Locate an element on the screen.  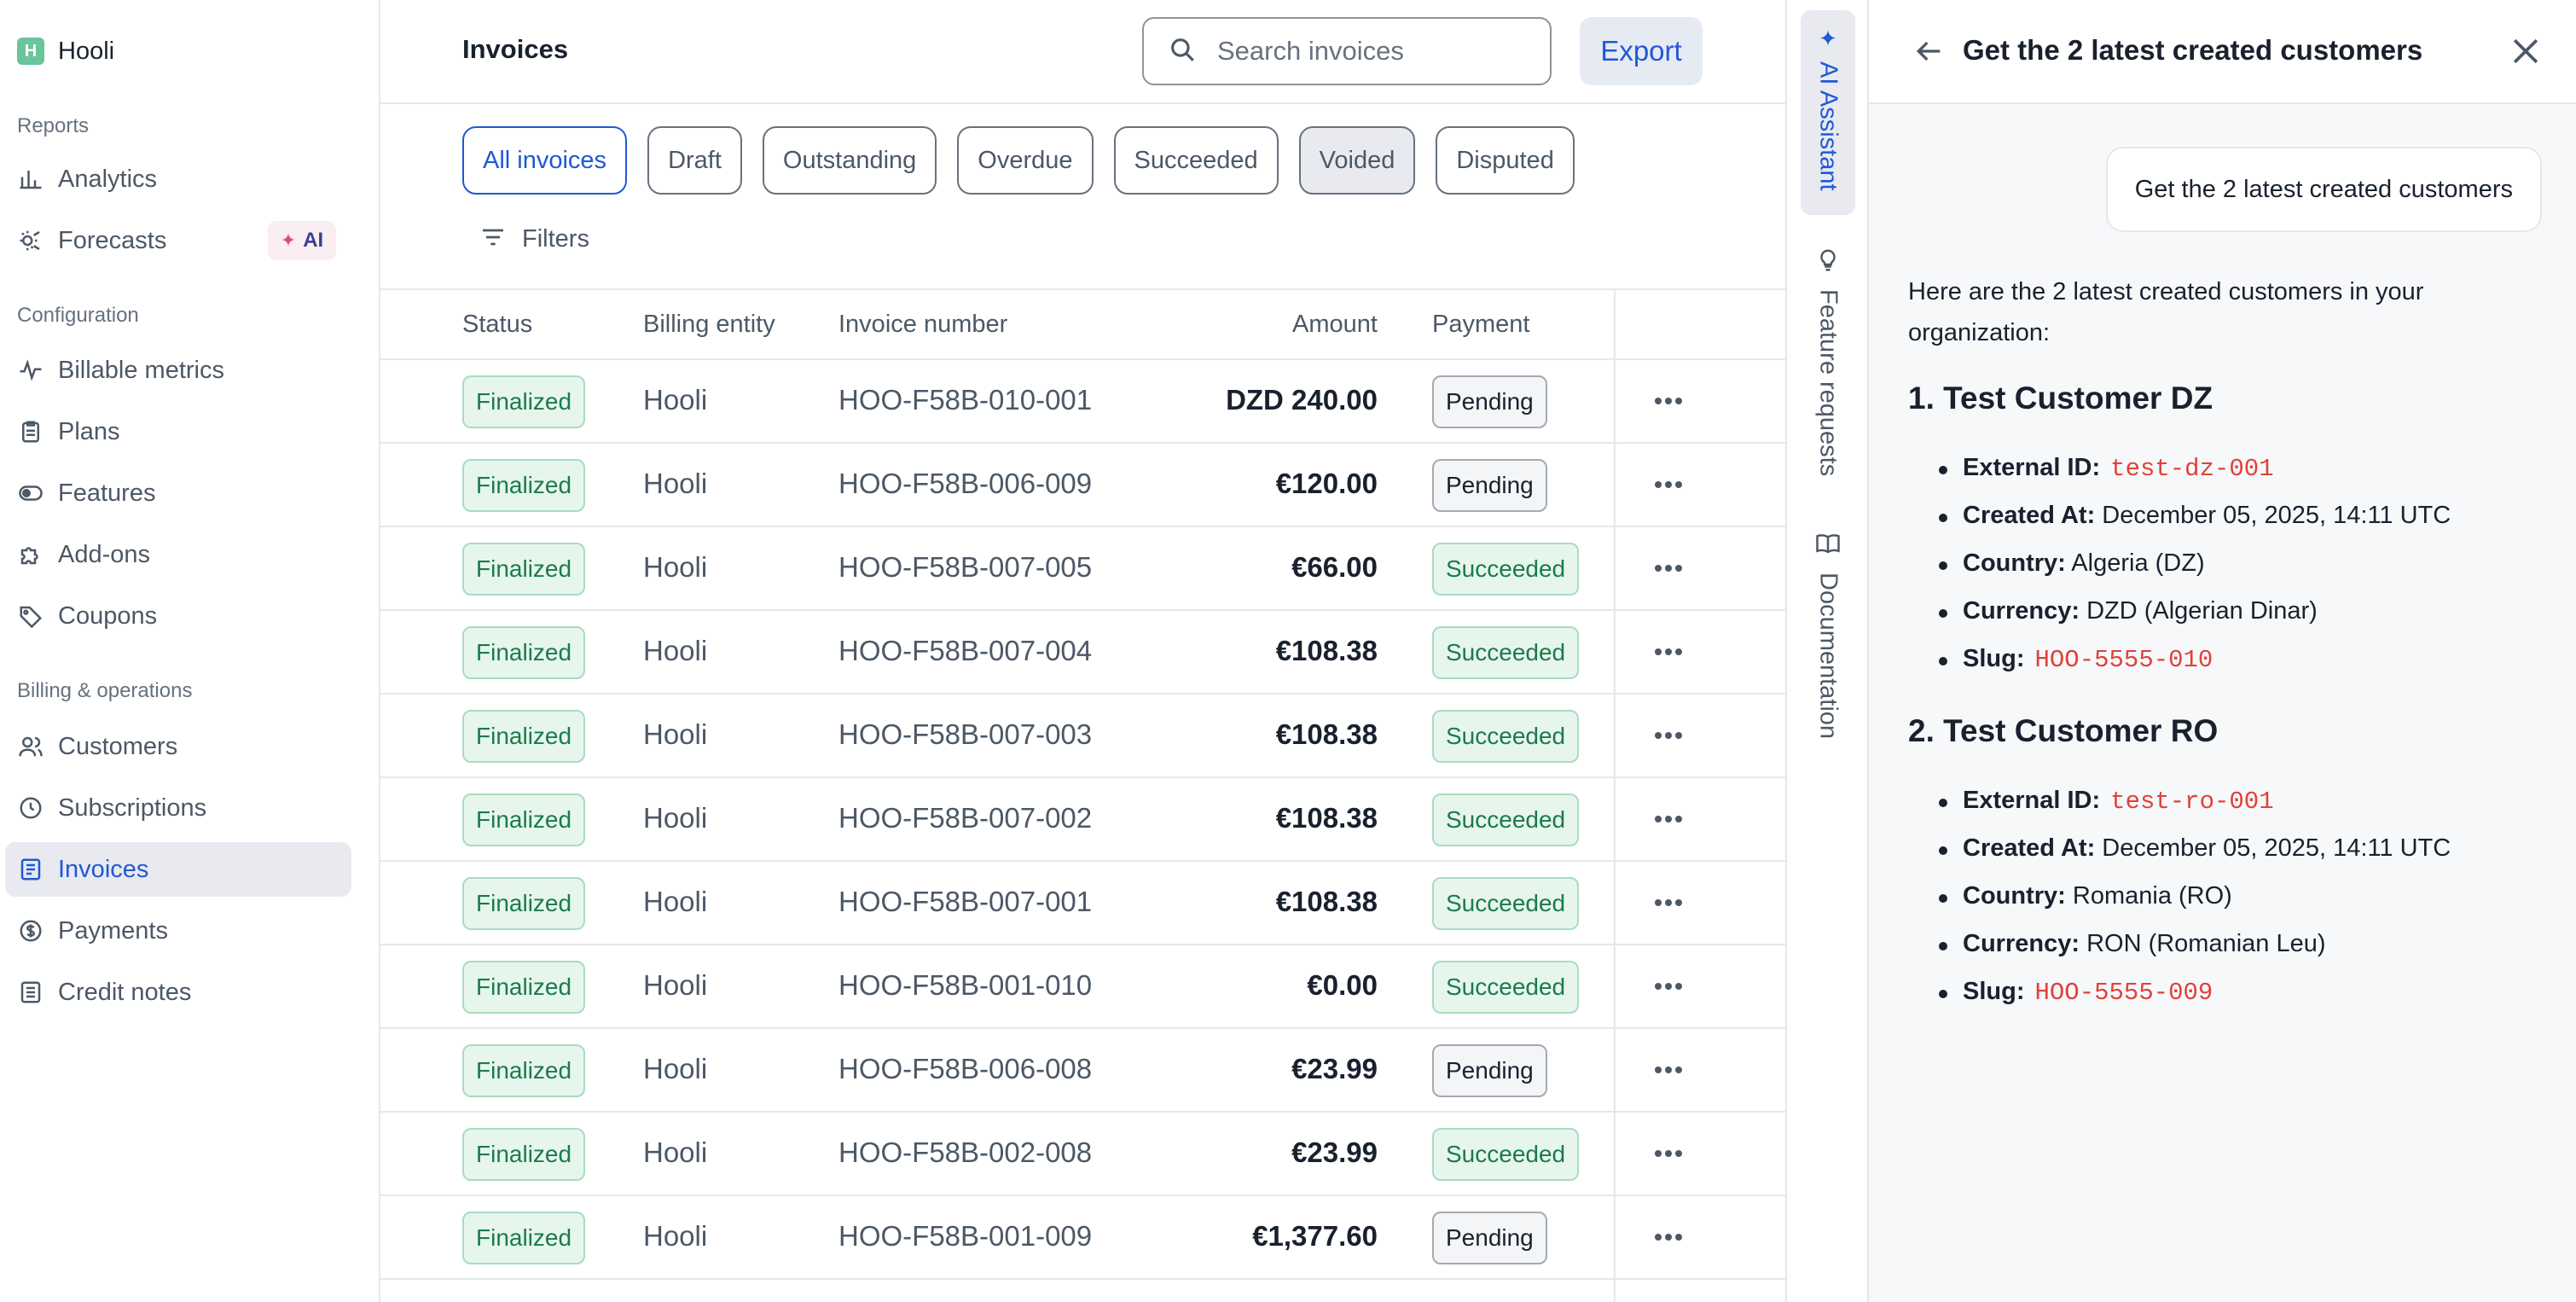
chip-draft: Draft is located at coordinates (694, 160).